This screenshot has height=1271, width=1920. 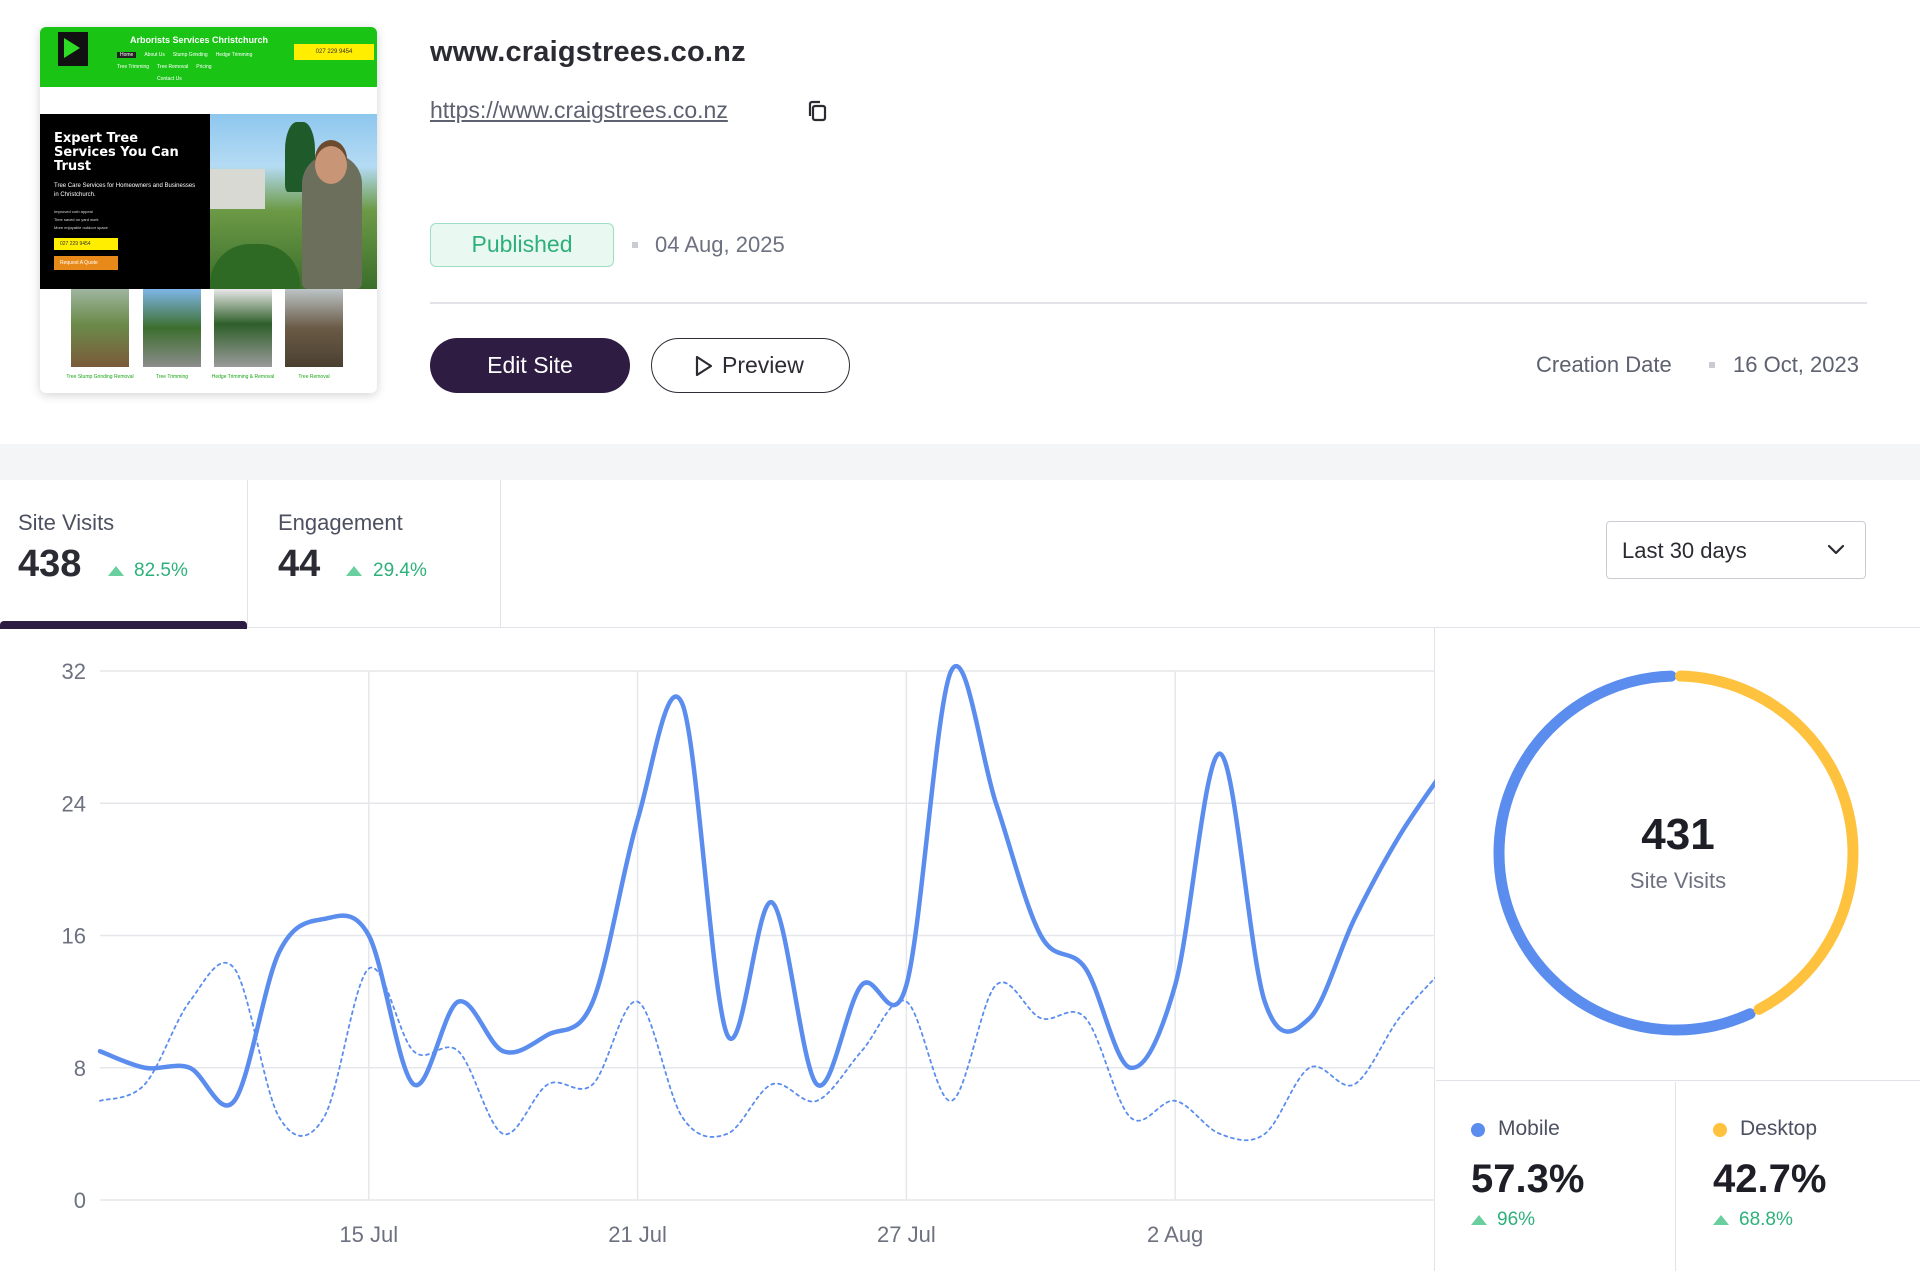 I want to click on divider, so click(x=1148, y=303).